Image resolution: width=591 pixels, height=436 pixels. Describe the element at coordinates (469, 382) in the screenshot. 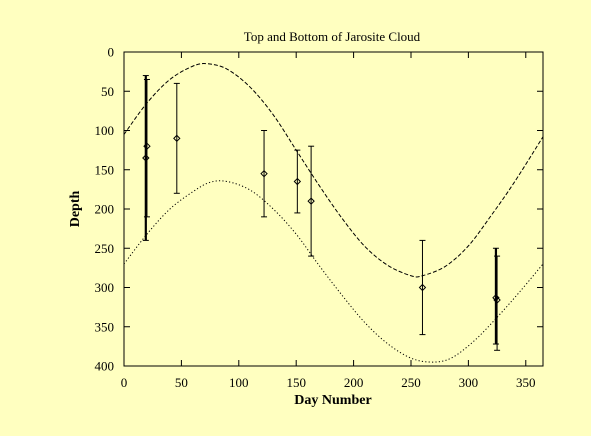

I see `x-tick-label: 300` at that location.